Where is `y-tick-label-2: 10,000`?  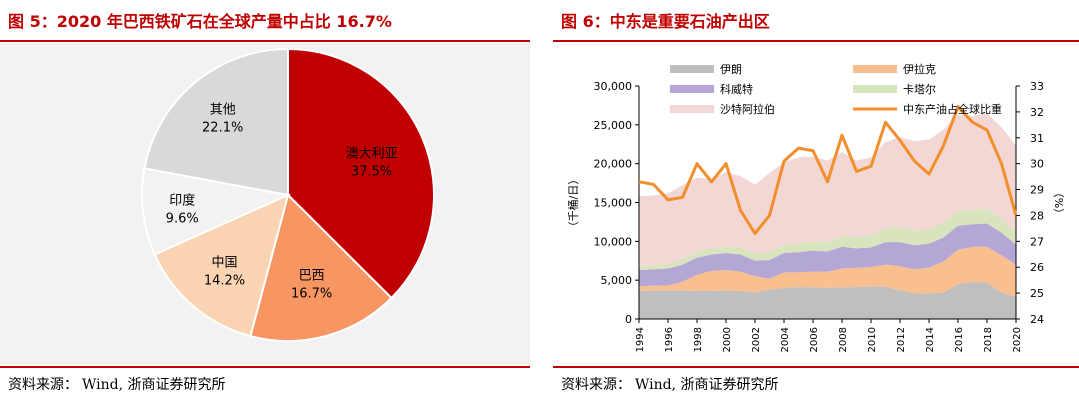 y-tick-label-2: 10,000 is located at coordinates (613, 241).